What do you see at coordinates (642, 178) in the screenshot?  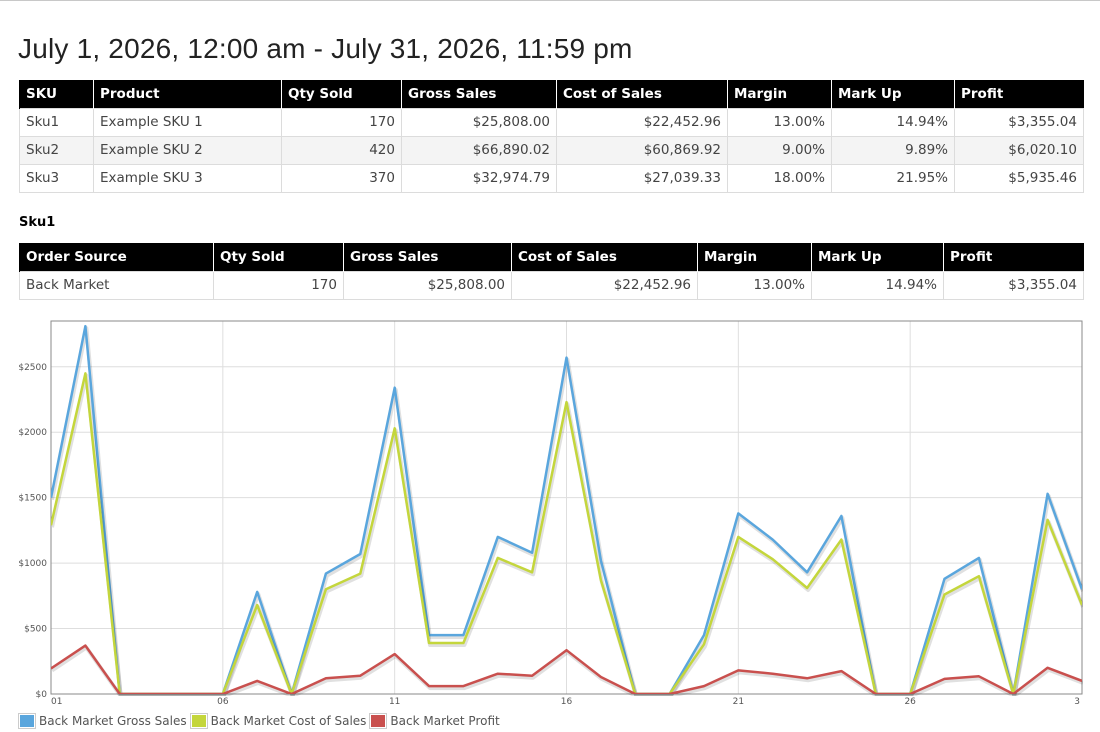 I see `cell-cost-of-sales: $27,039.33` at bounding box center [642, 178].